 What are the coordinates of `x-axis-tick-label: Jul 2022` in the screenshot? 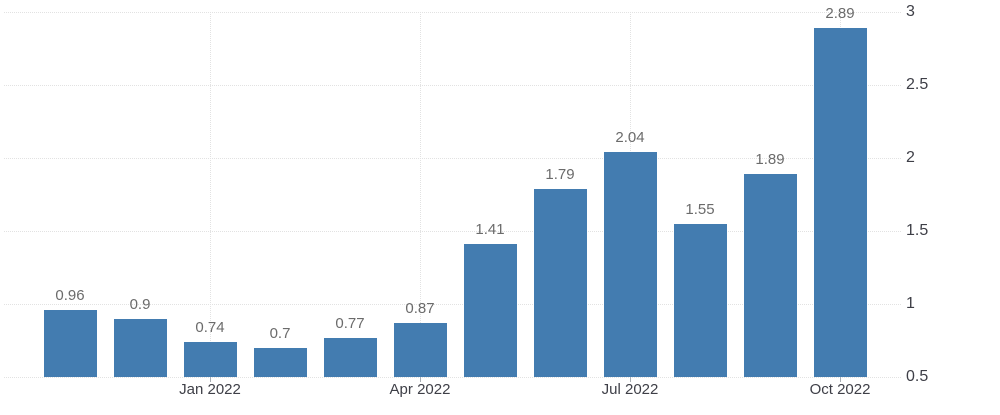 It's located at (630, 389).